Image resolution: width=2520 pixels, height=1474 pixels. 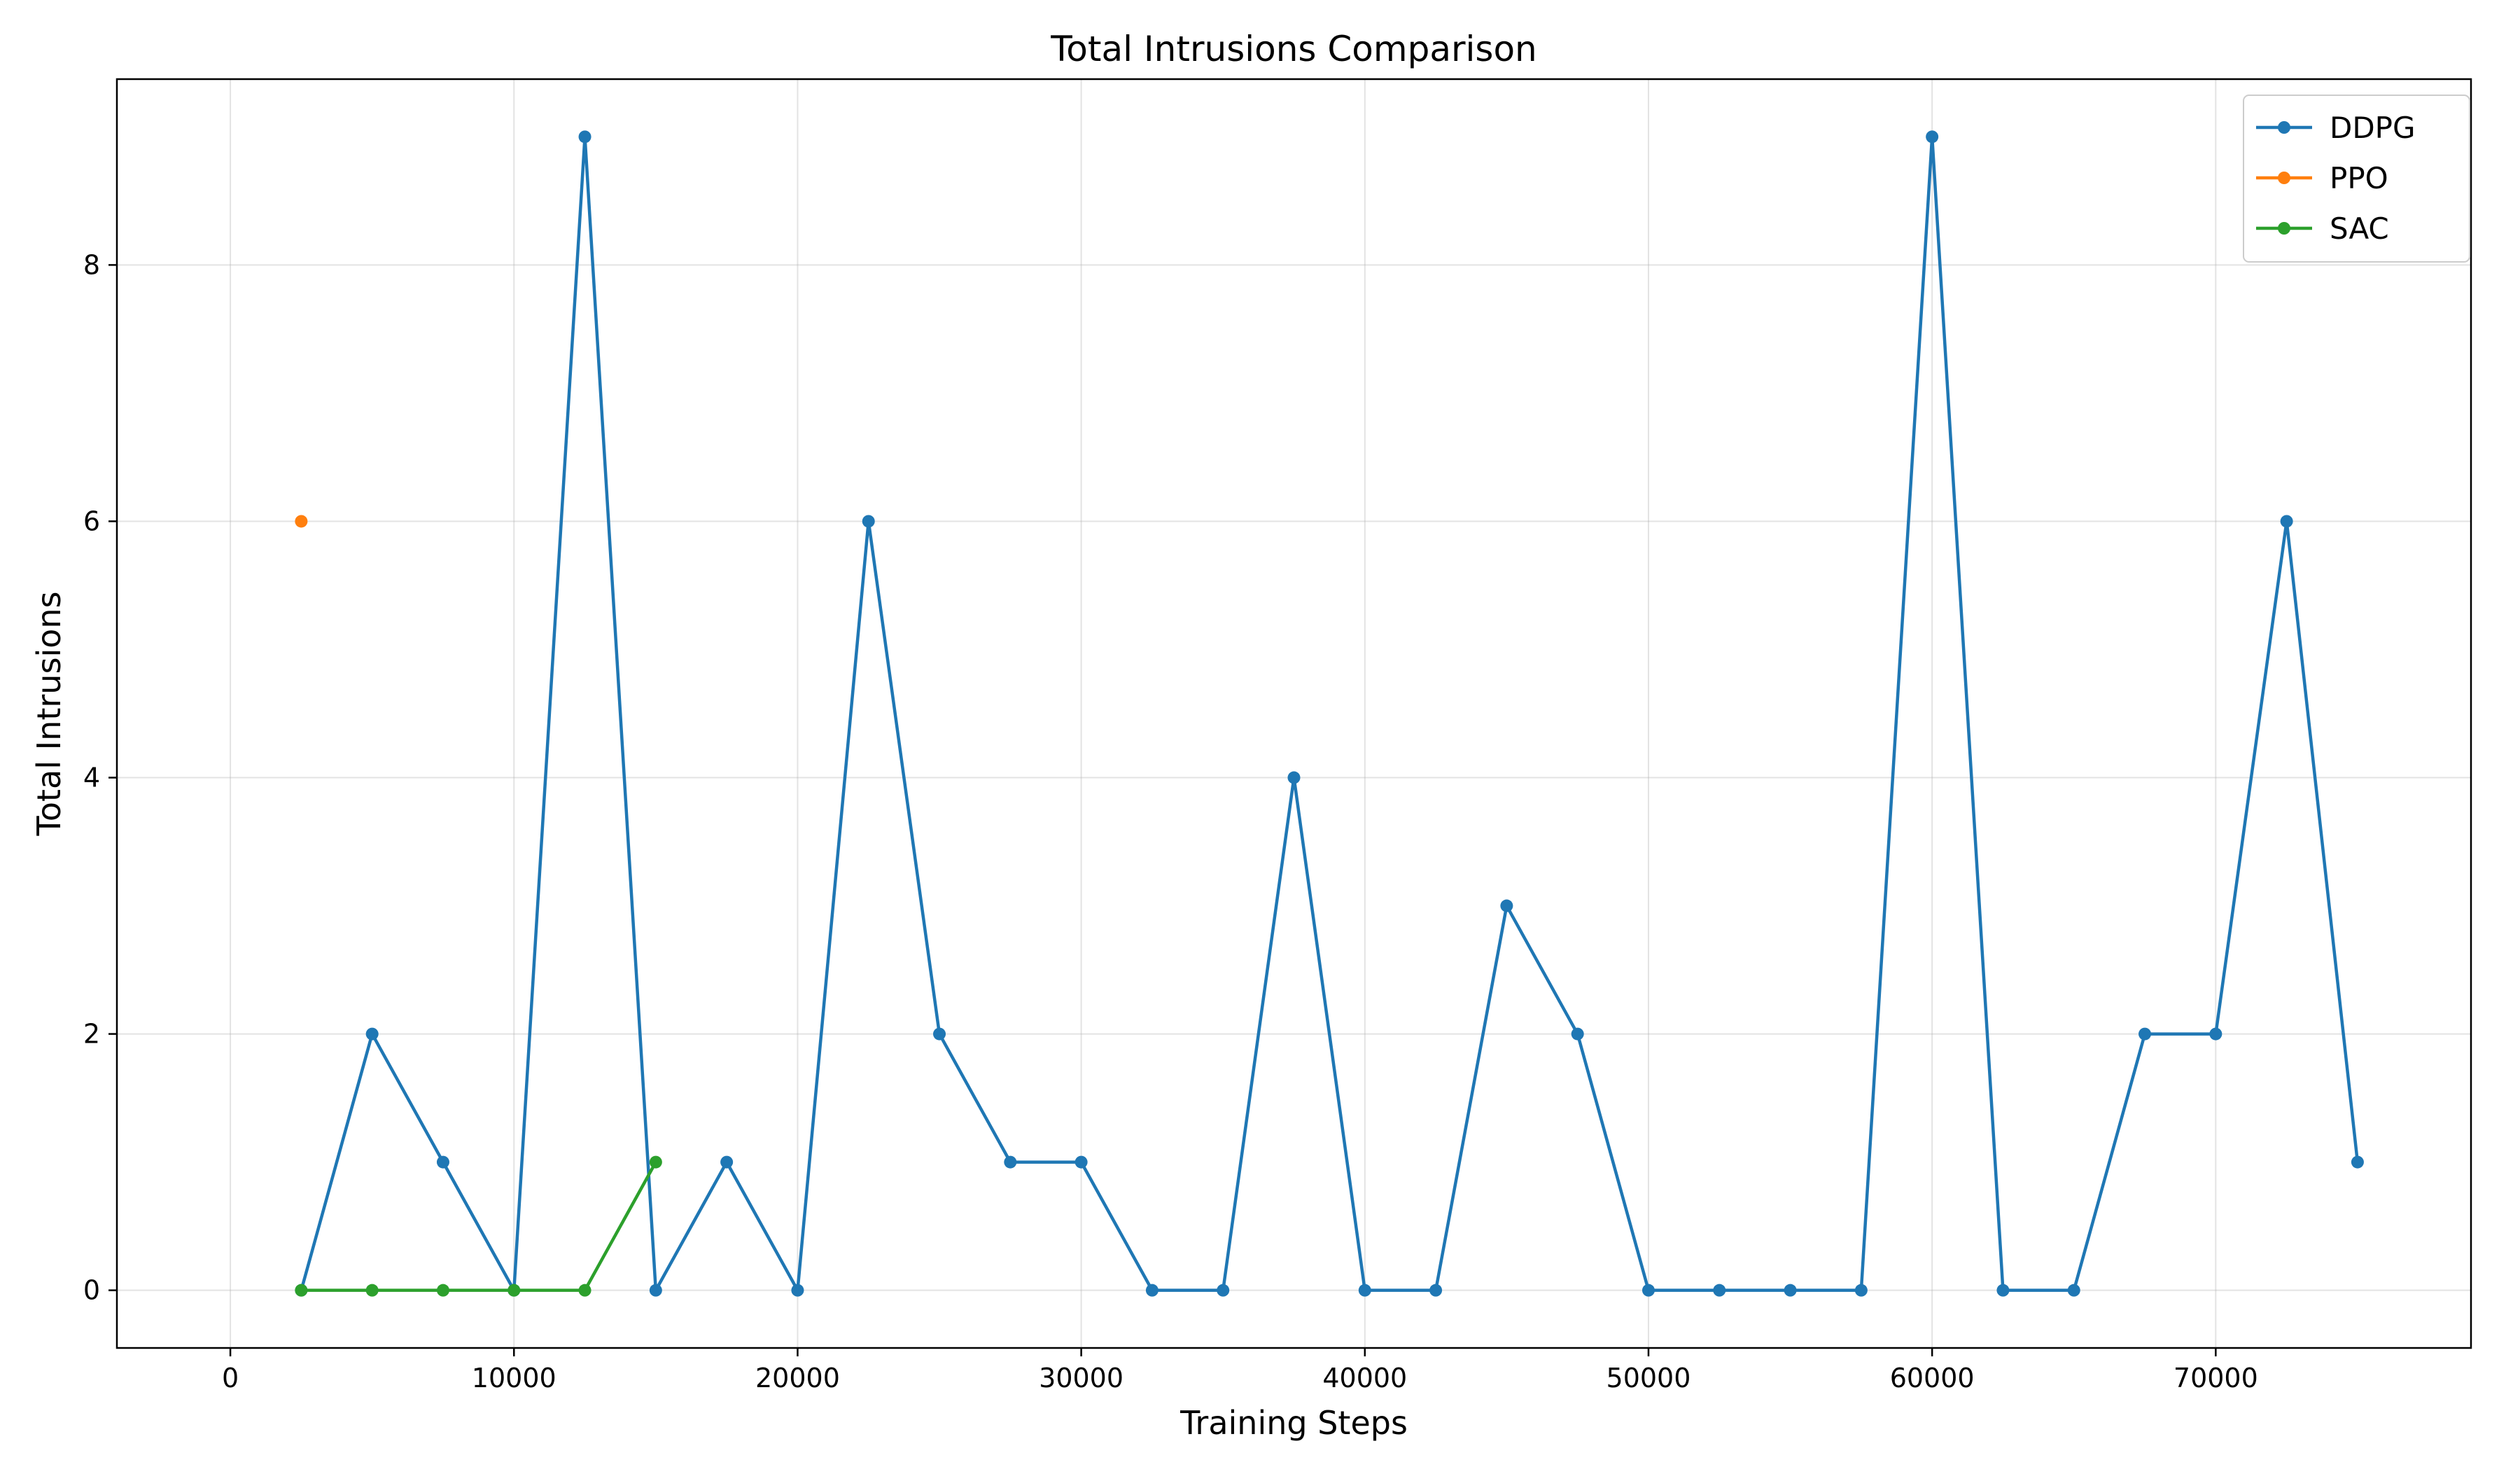 What do you see at coordinates (2359, 178) in the screenshot?
I see `legend-label-ppo: PPO` at bounding box center [2359, 178].